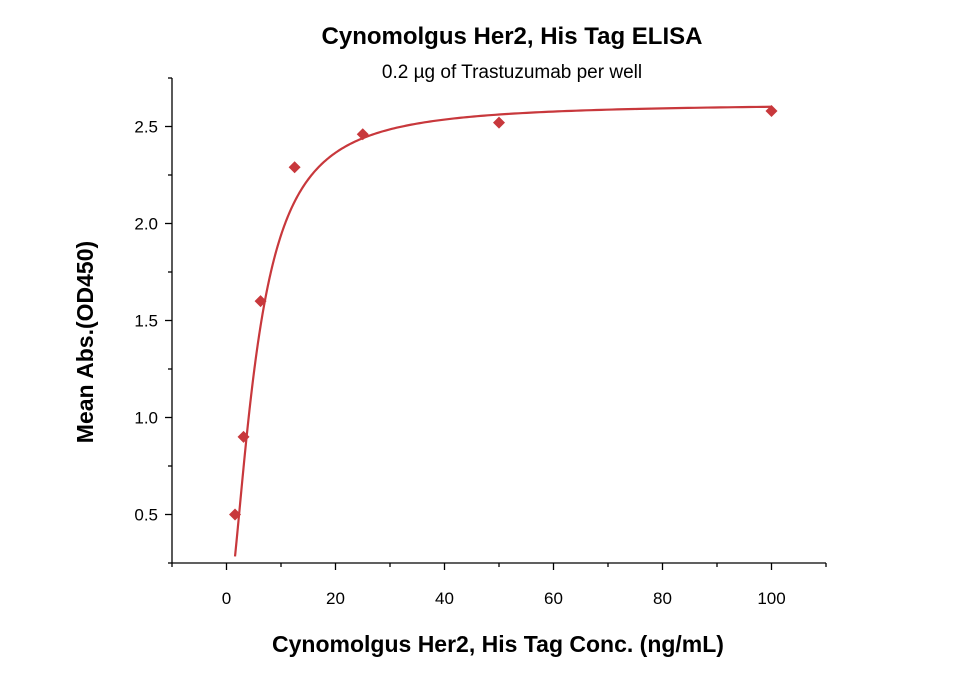  I want to click on y-tick-label: 1.0, so click(146, 418).